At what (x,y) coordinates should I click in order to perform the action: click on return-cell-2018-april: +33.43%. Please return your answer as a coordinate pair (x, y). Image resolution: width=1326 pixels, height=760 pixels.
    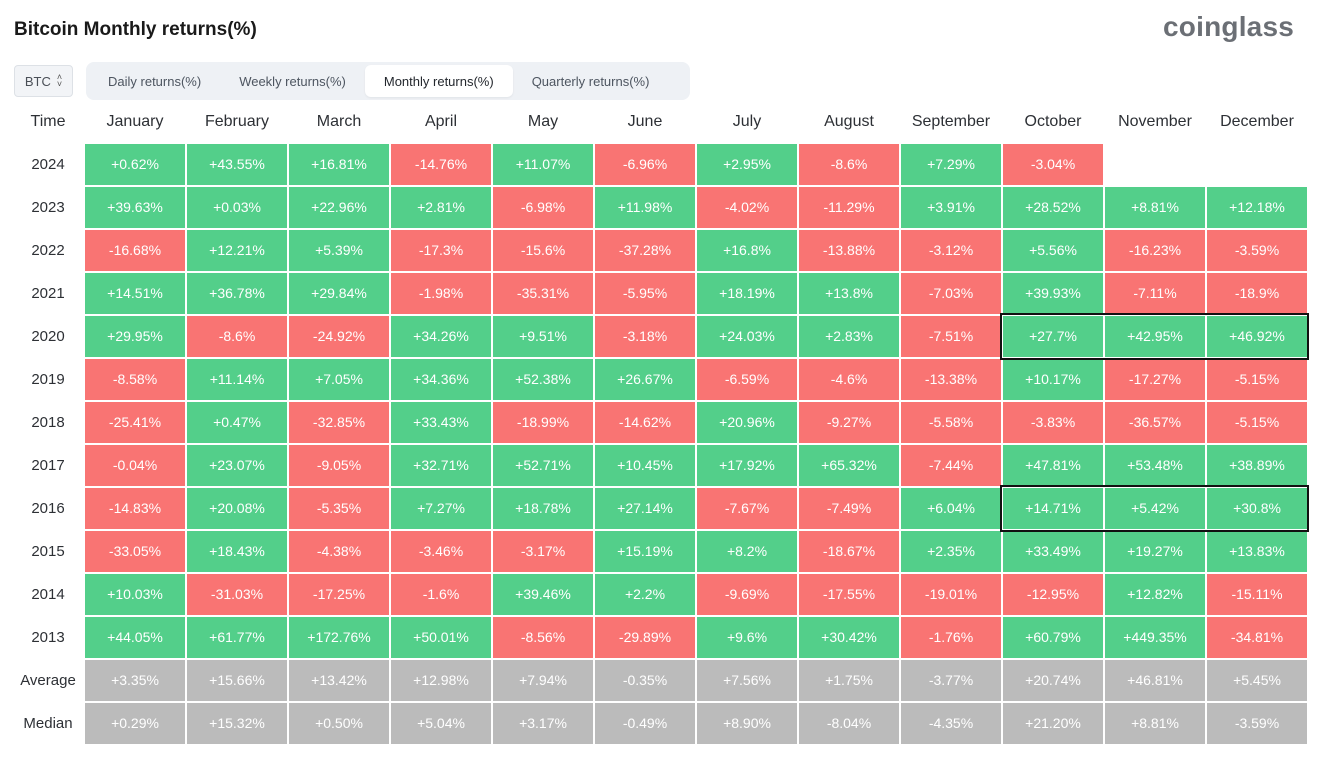
    Looking at the image, I should click on (441, 422).